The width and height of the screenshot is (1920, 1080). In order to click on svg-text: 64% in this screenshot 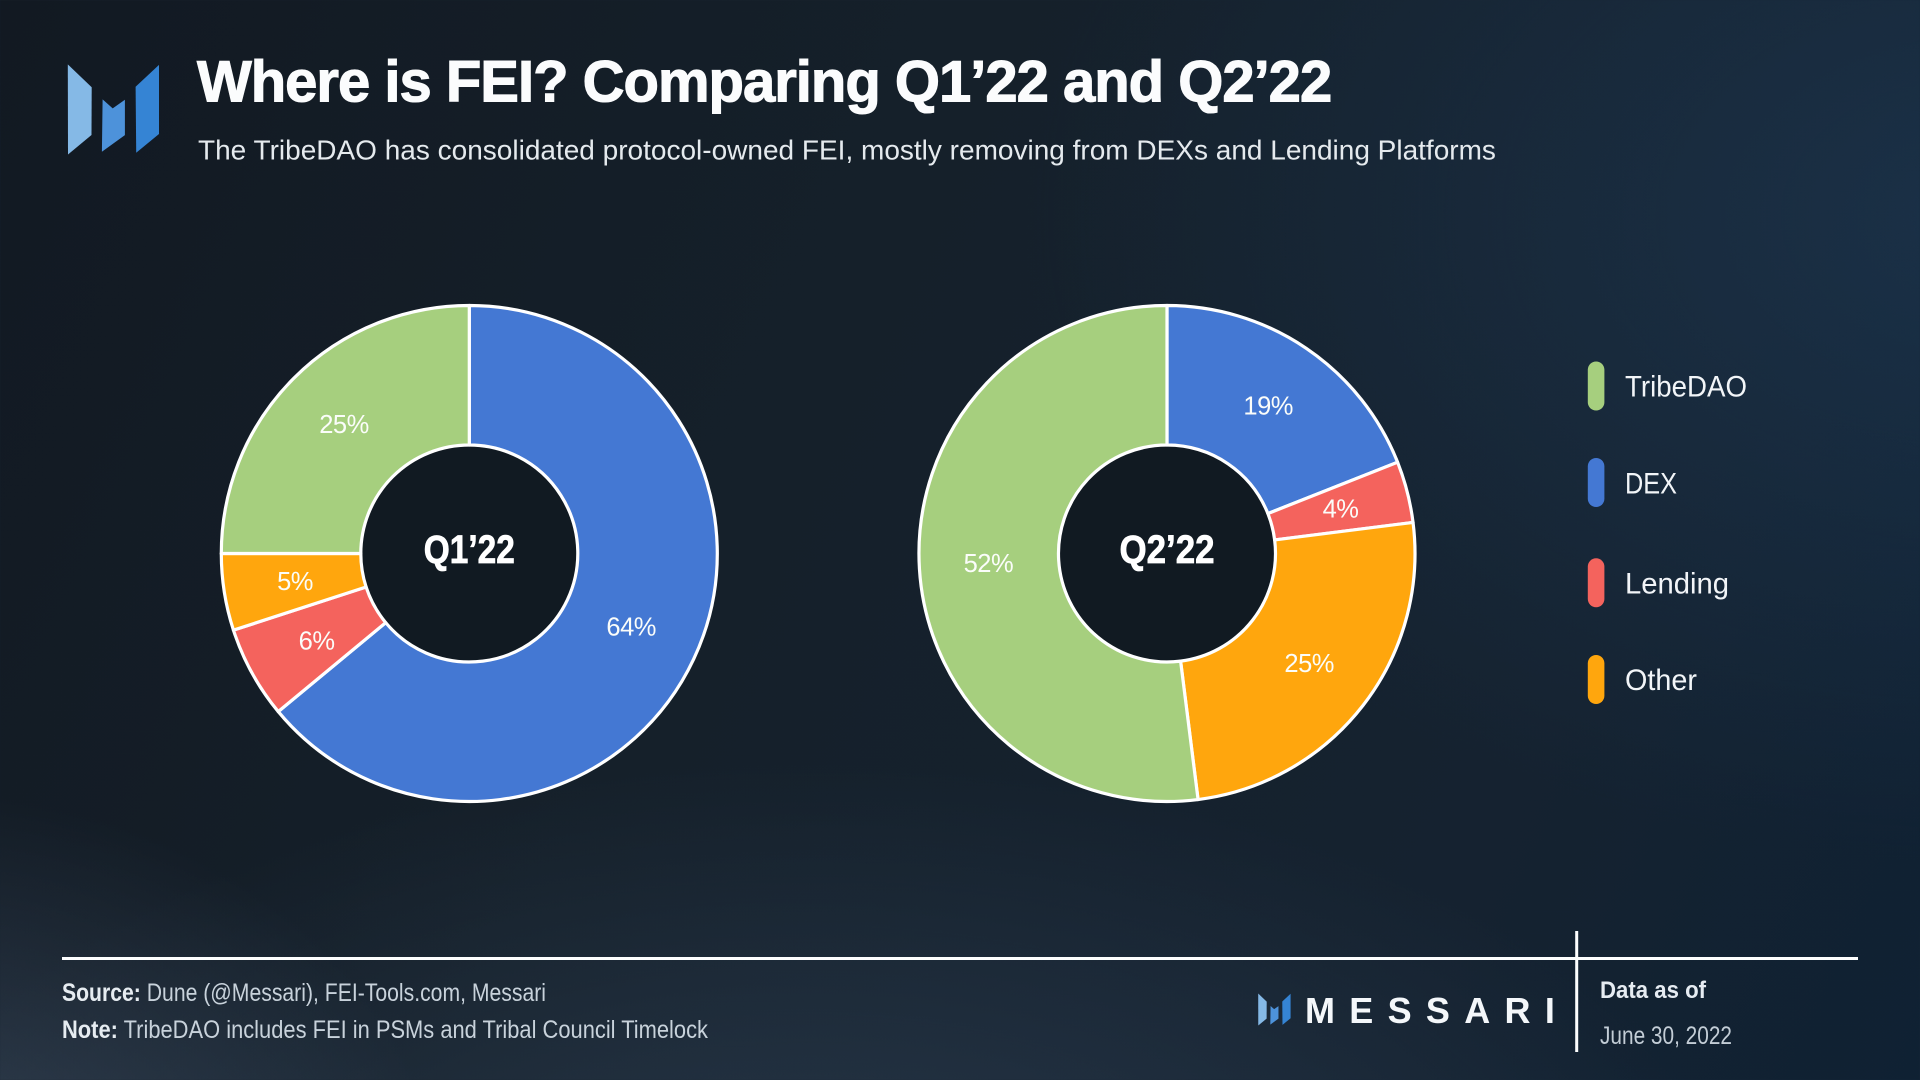, I will do `click(631, 628)`.